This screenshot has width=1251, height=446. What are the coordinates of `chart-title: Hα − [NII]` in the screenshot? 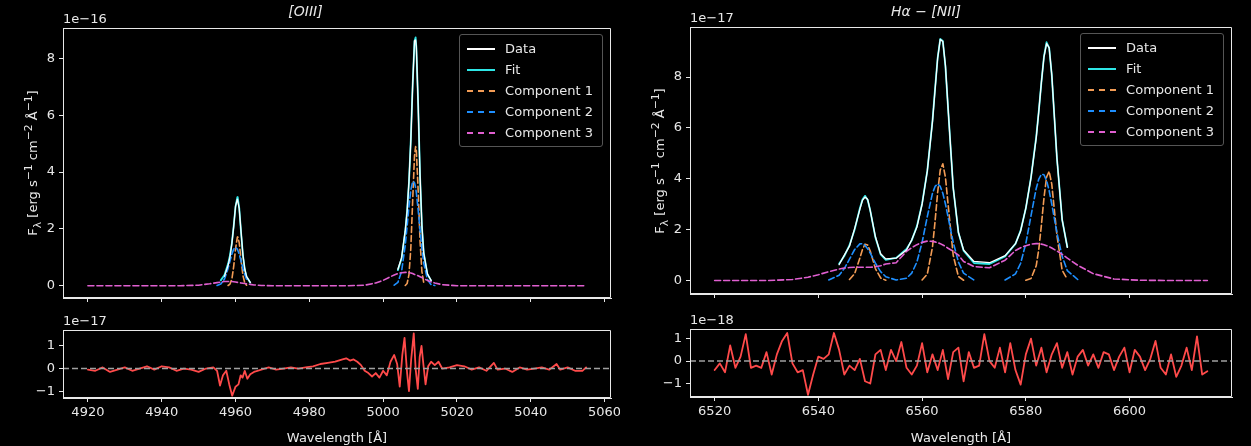 It's located at (926, 11).